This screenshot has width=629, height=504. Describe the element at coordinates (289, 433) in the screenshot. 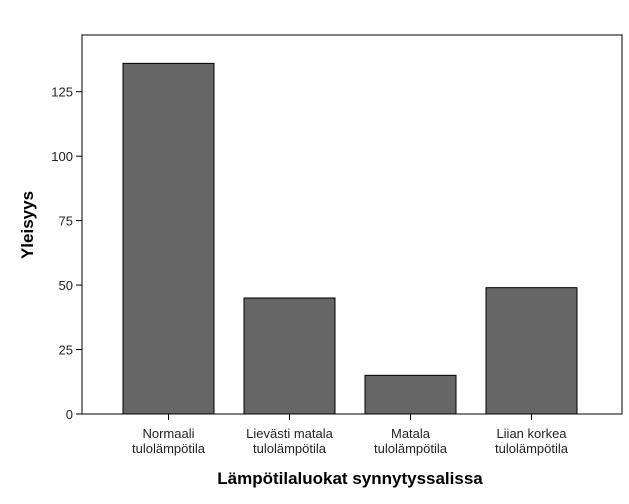

I see `x-tick-label-line: Lievästi matala` at that location.